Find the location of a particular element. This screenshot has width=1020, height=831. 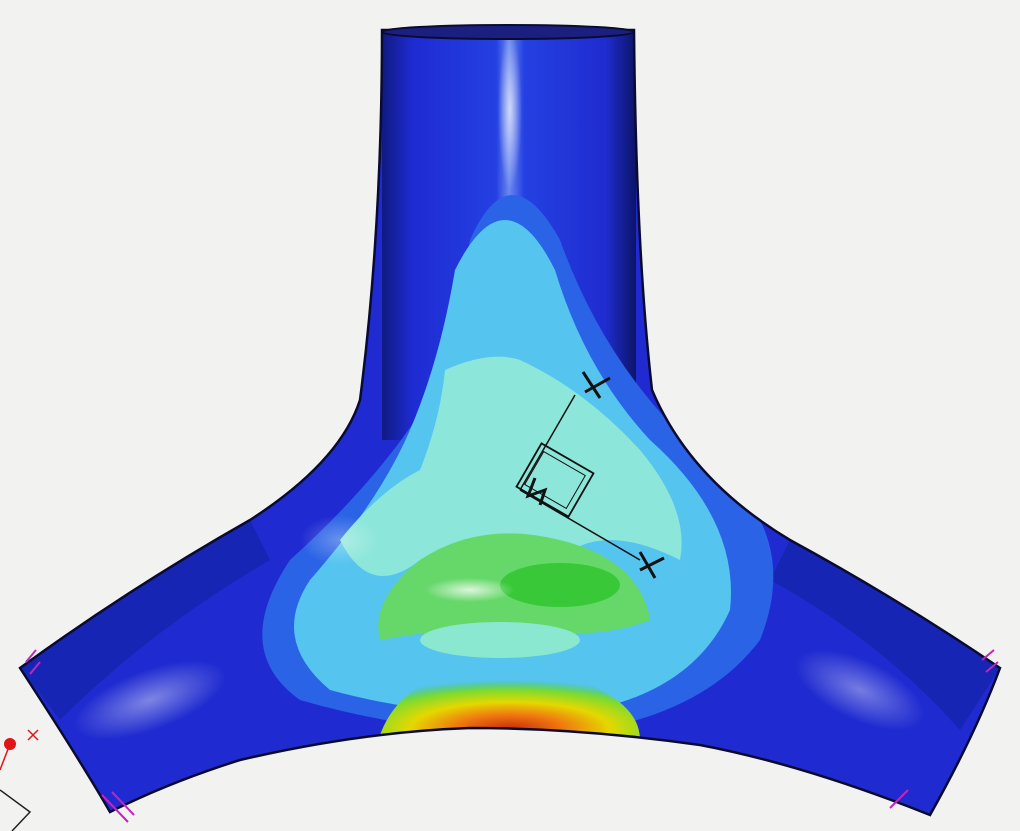

coordinate-triad-icon is located at coordinates (19, 780).